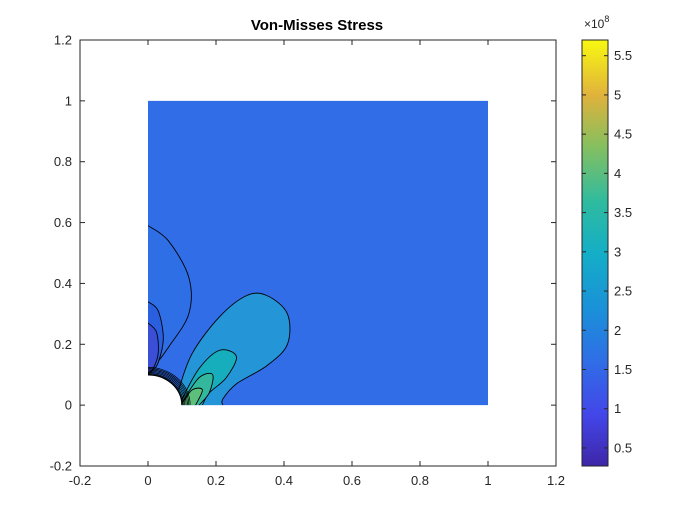 The height and width of the screenshot is (525, 700). I want to click on colorbar-multiplier: ×10⁸, so click(596, 22).